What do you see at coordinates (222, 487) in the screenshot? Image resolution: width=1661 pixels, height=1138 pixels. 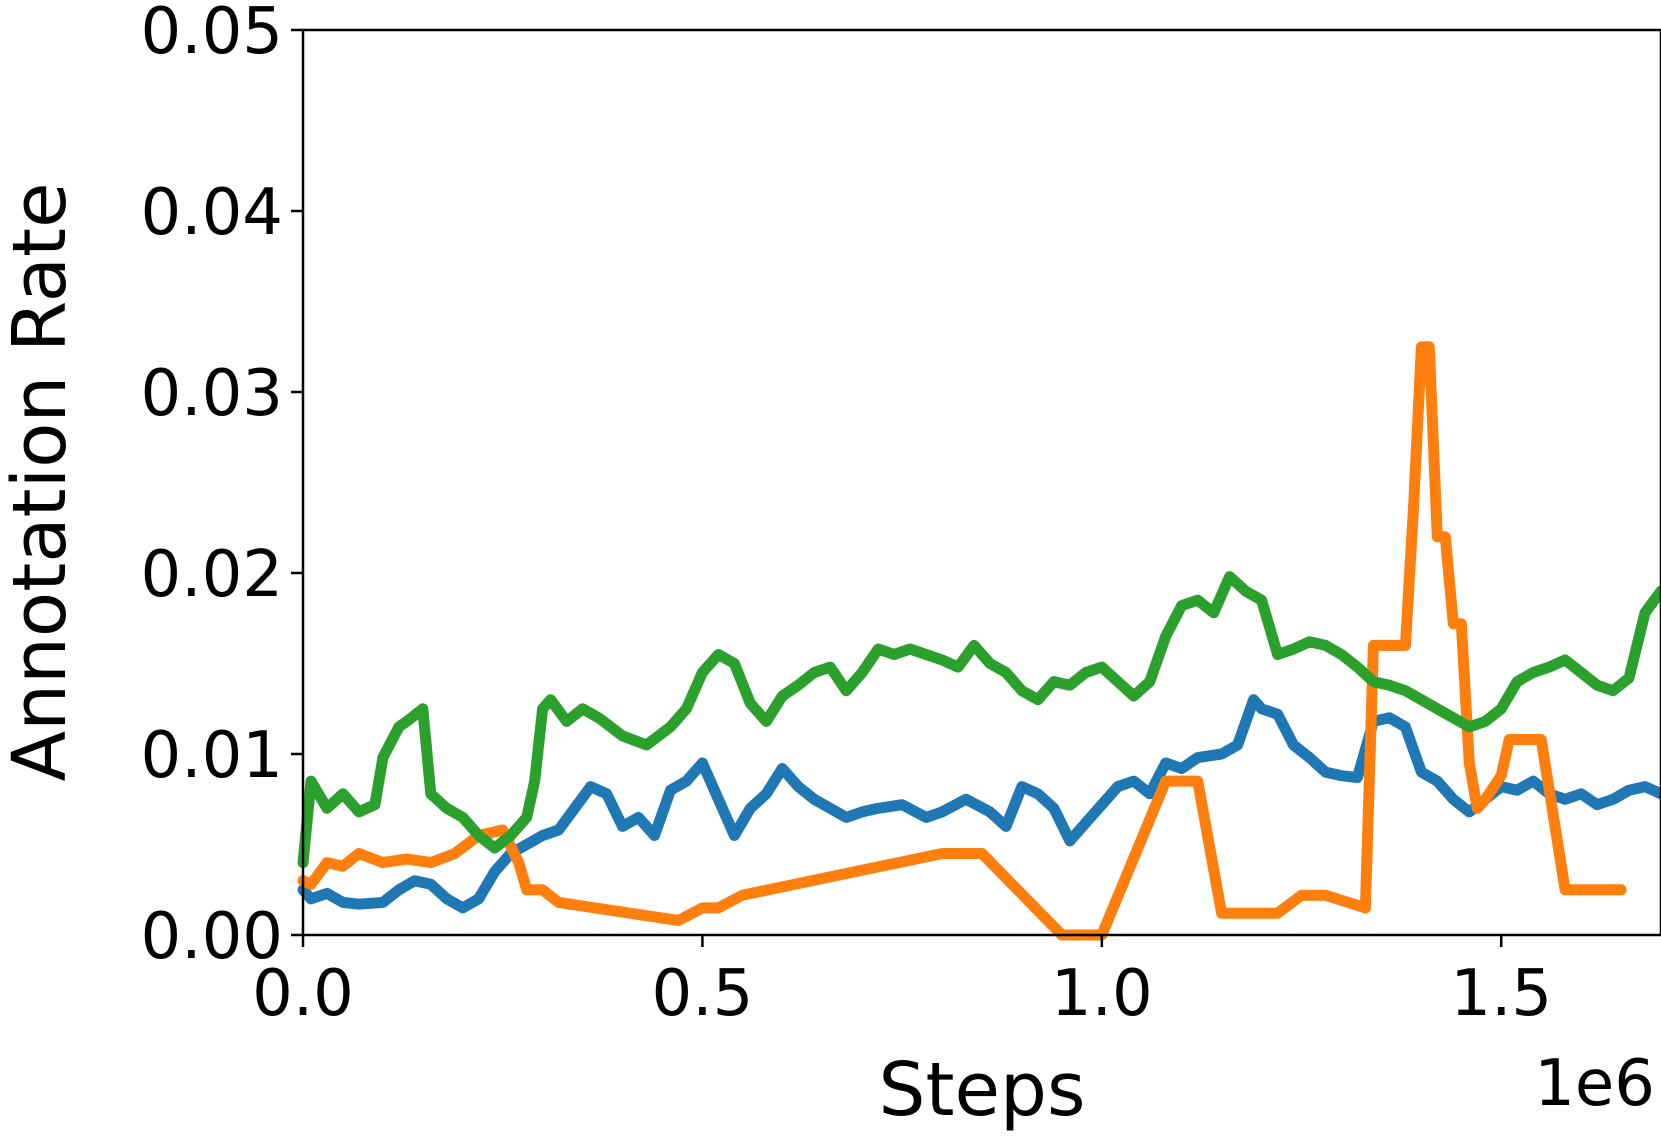 I see `y-axis: 0.00 0.01 0.02 0.03 0.04 0.05` at bounding box center [222, 487].